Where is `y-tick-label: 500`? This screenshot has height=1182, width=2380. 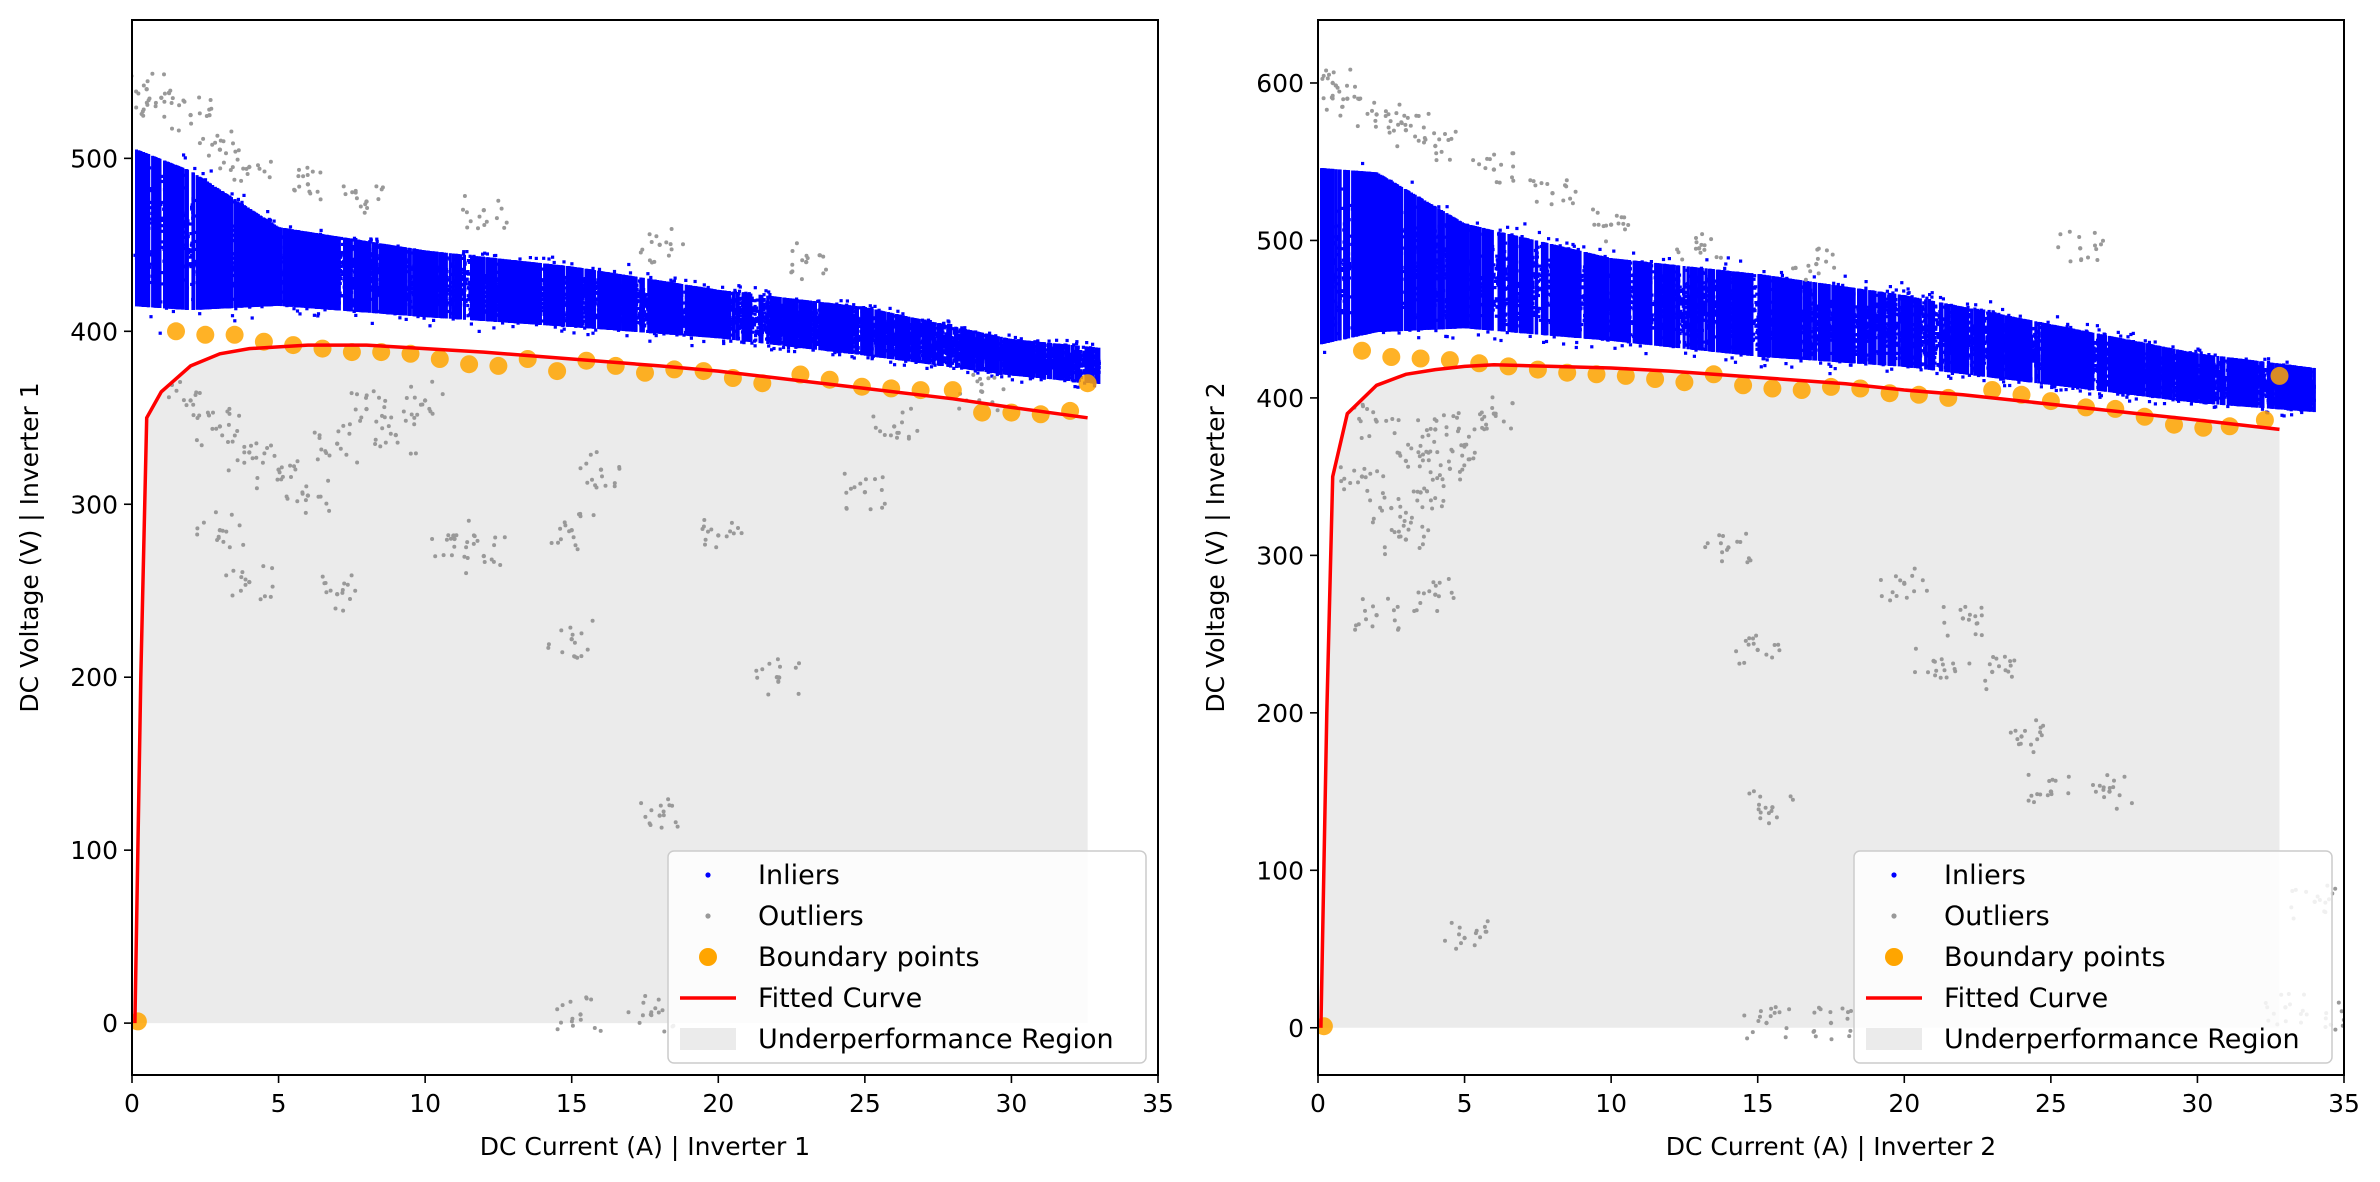
y-tick-label: 500 is located at coordinates (94, 158).